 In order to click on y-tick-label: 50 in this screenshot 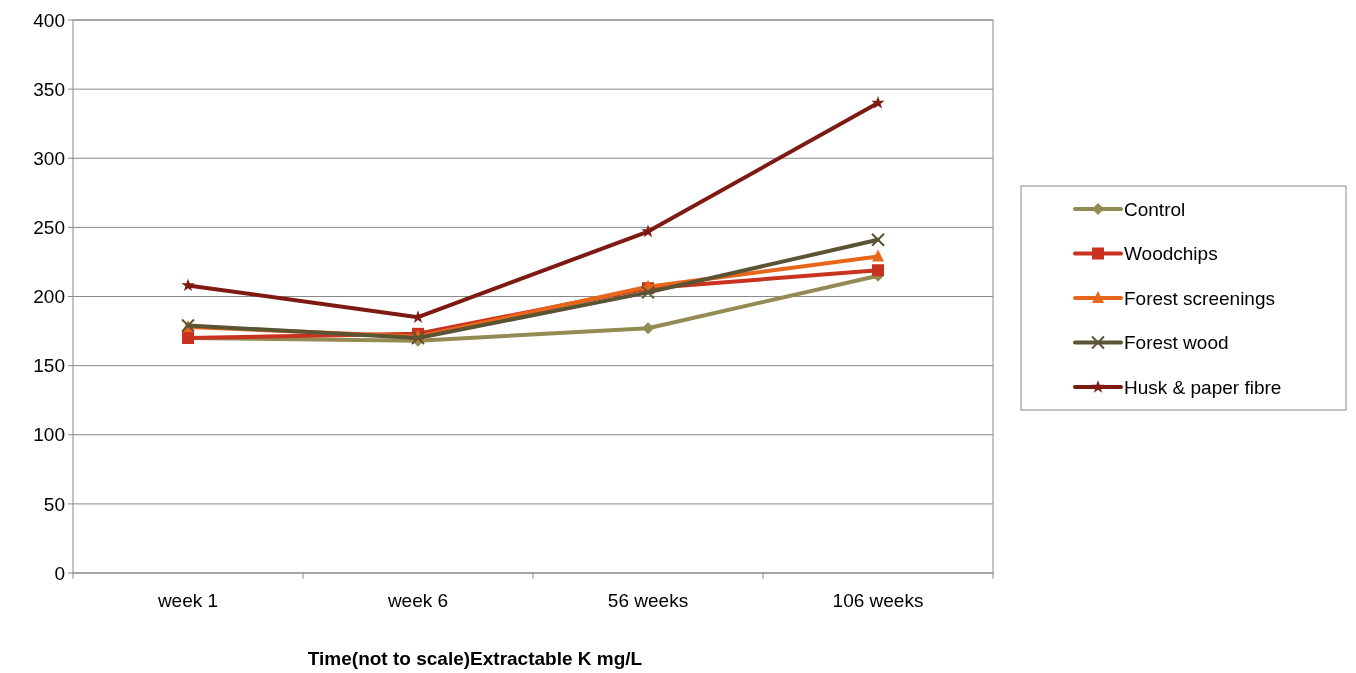, I will do `click(54, 504)`.